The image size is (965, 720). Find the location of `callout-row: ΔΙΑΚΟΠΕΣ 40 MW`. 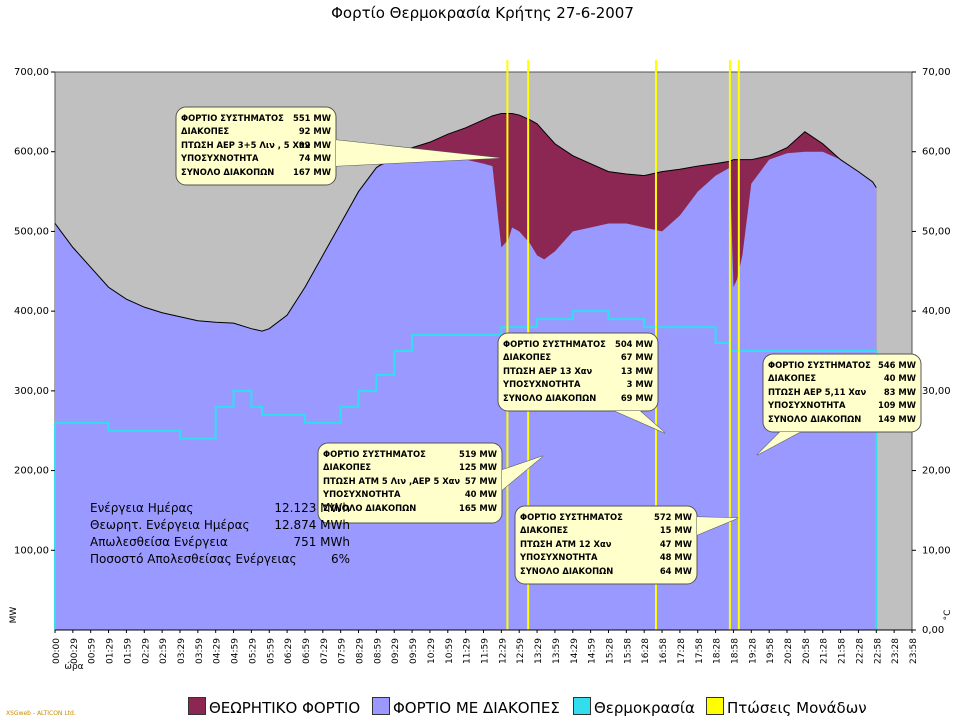

callout-row: ΔΙΑΚΟΠΕΣ 40 MW is located at coordinates (842, 378).